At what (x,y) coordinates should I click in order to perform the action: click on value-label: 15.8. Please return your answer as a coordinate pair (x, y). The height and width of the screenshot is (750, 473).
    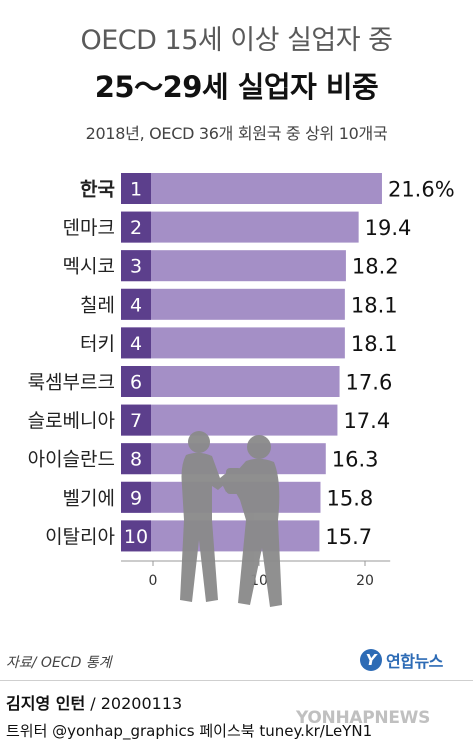
    Looking at the image, I should click on (349, 498).